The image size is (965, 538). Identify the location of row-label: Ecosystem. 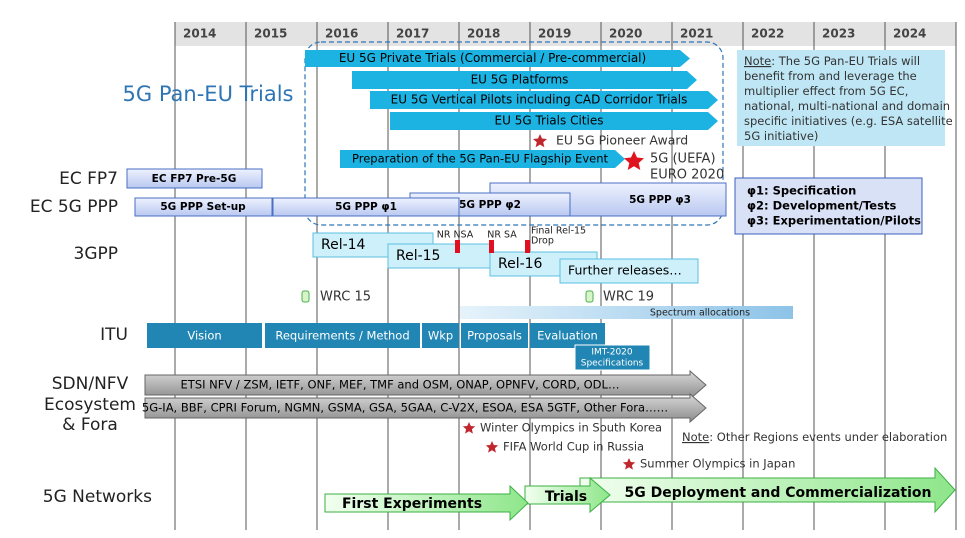
(90, 405).